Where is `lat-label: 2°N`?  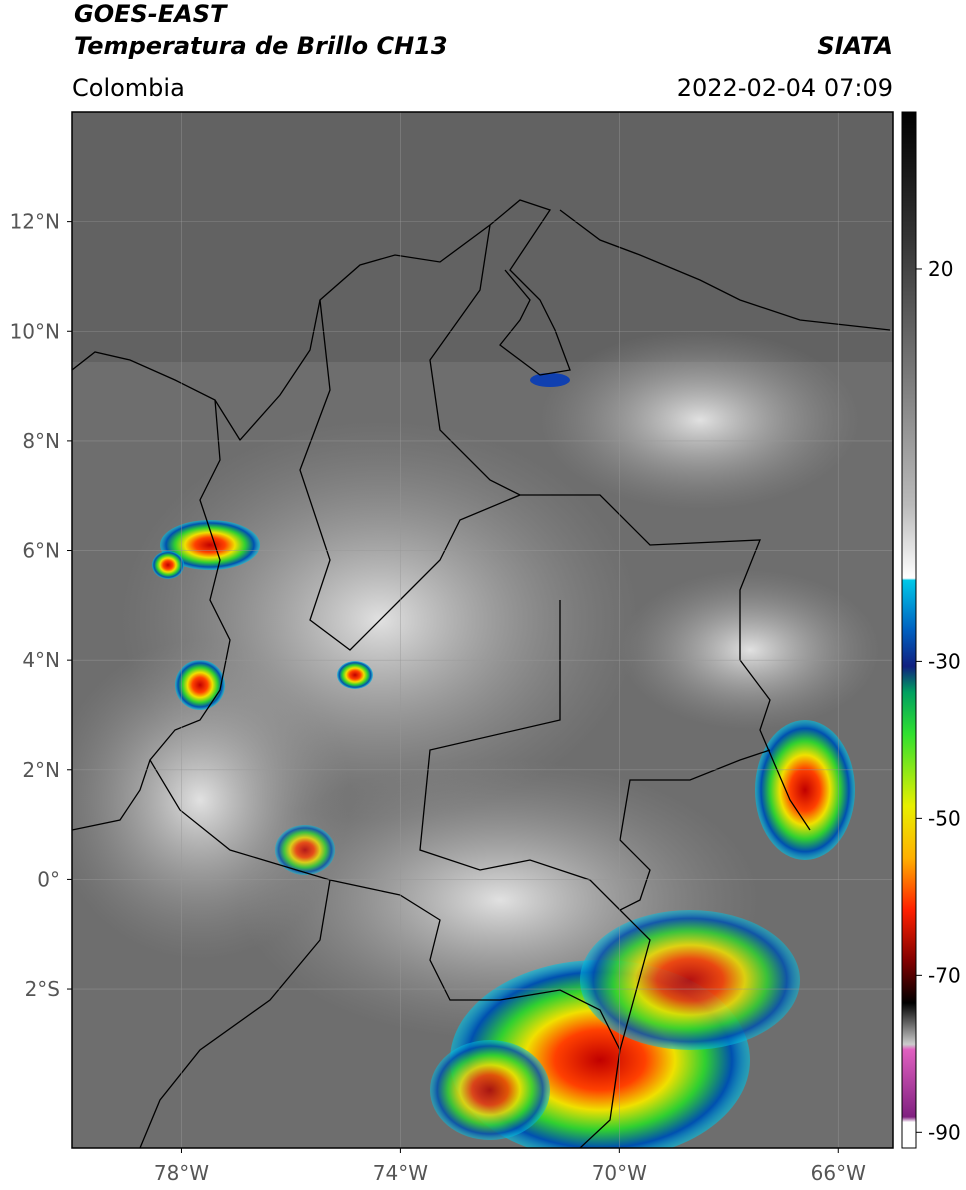
lat-label: 2°N is located at coordinates (41, 770).